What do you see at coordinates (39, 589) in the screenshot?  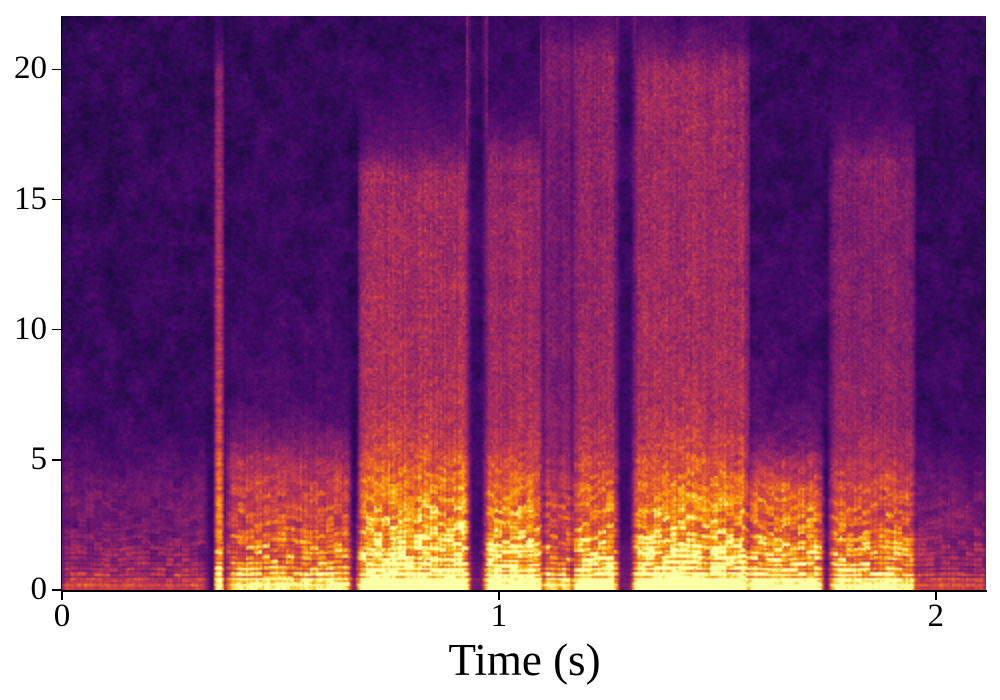 I see `y-tick-label-0: 0` at bounding box center [39, 589].